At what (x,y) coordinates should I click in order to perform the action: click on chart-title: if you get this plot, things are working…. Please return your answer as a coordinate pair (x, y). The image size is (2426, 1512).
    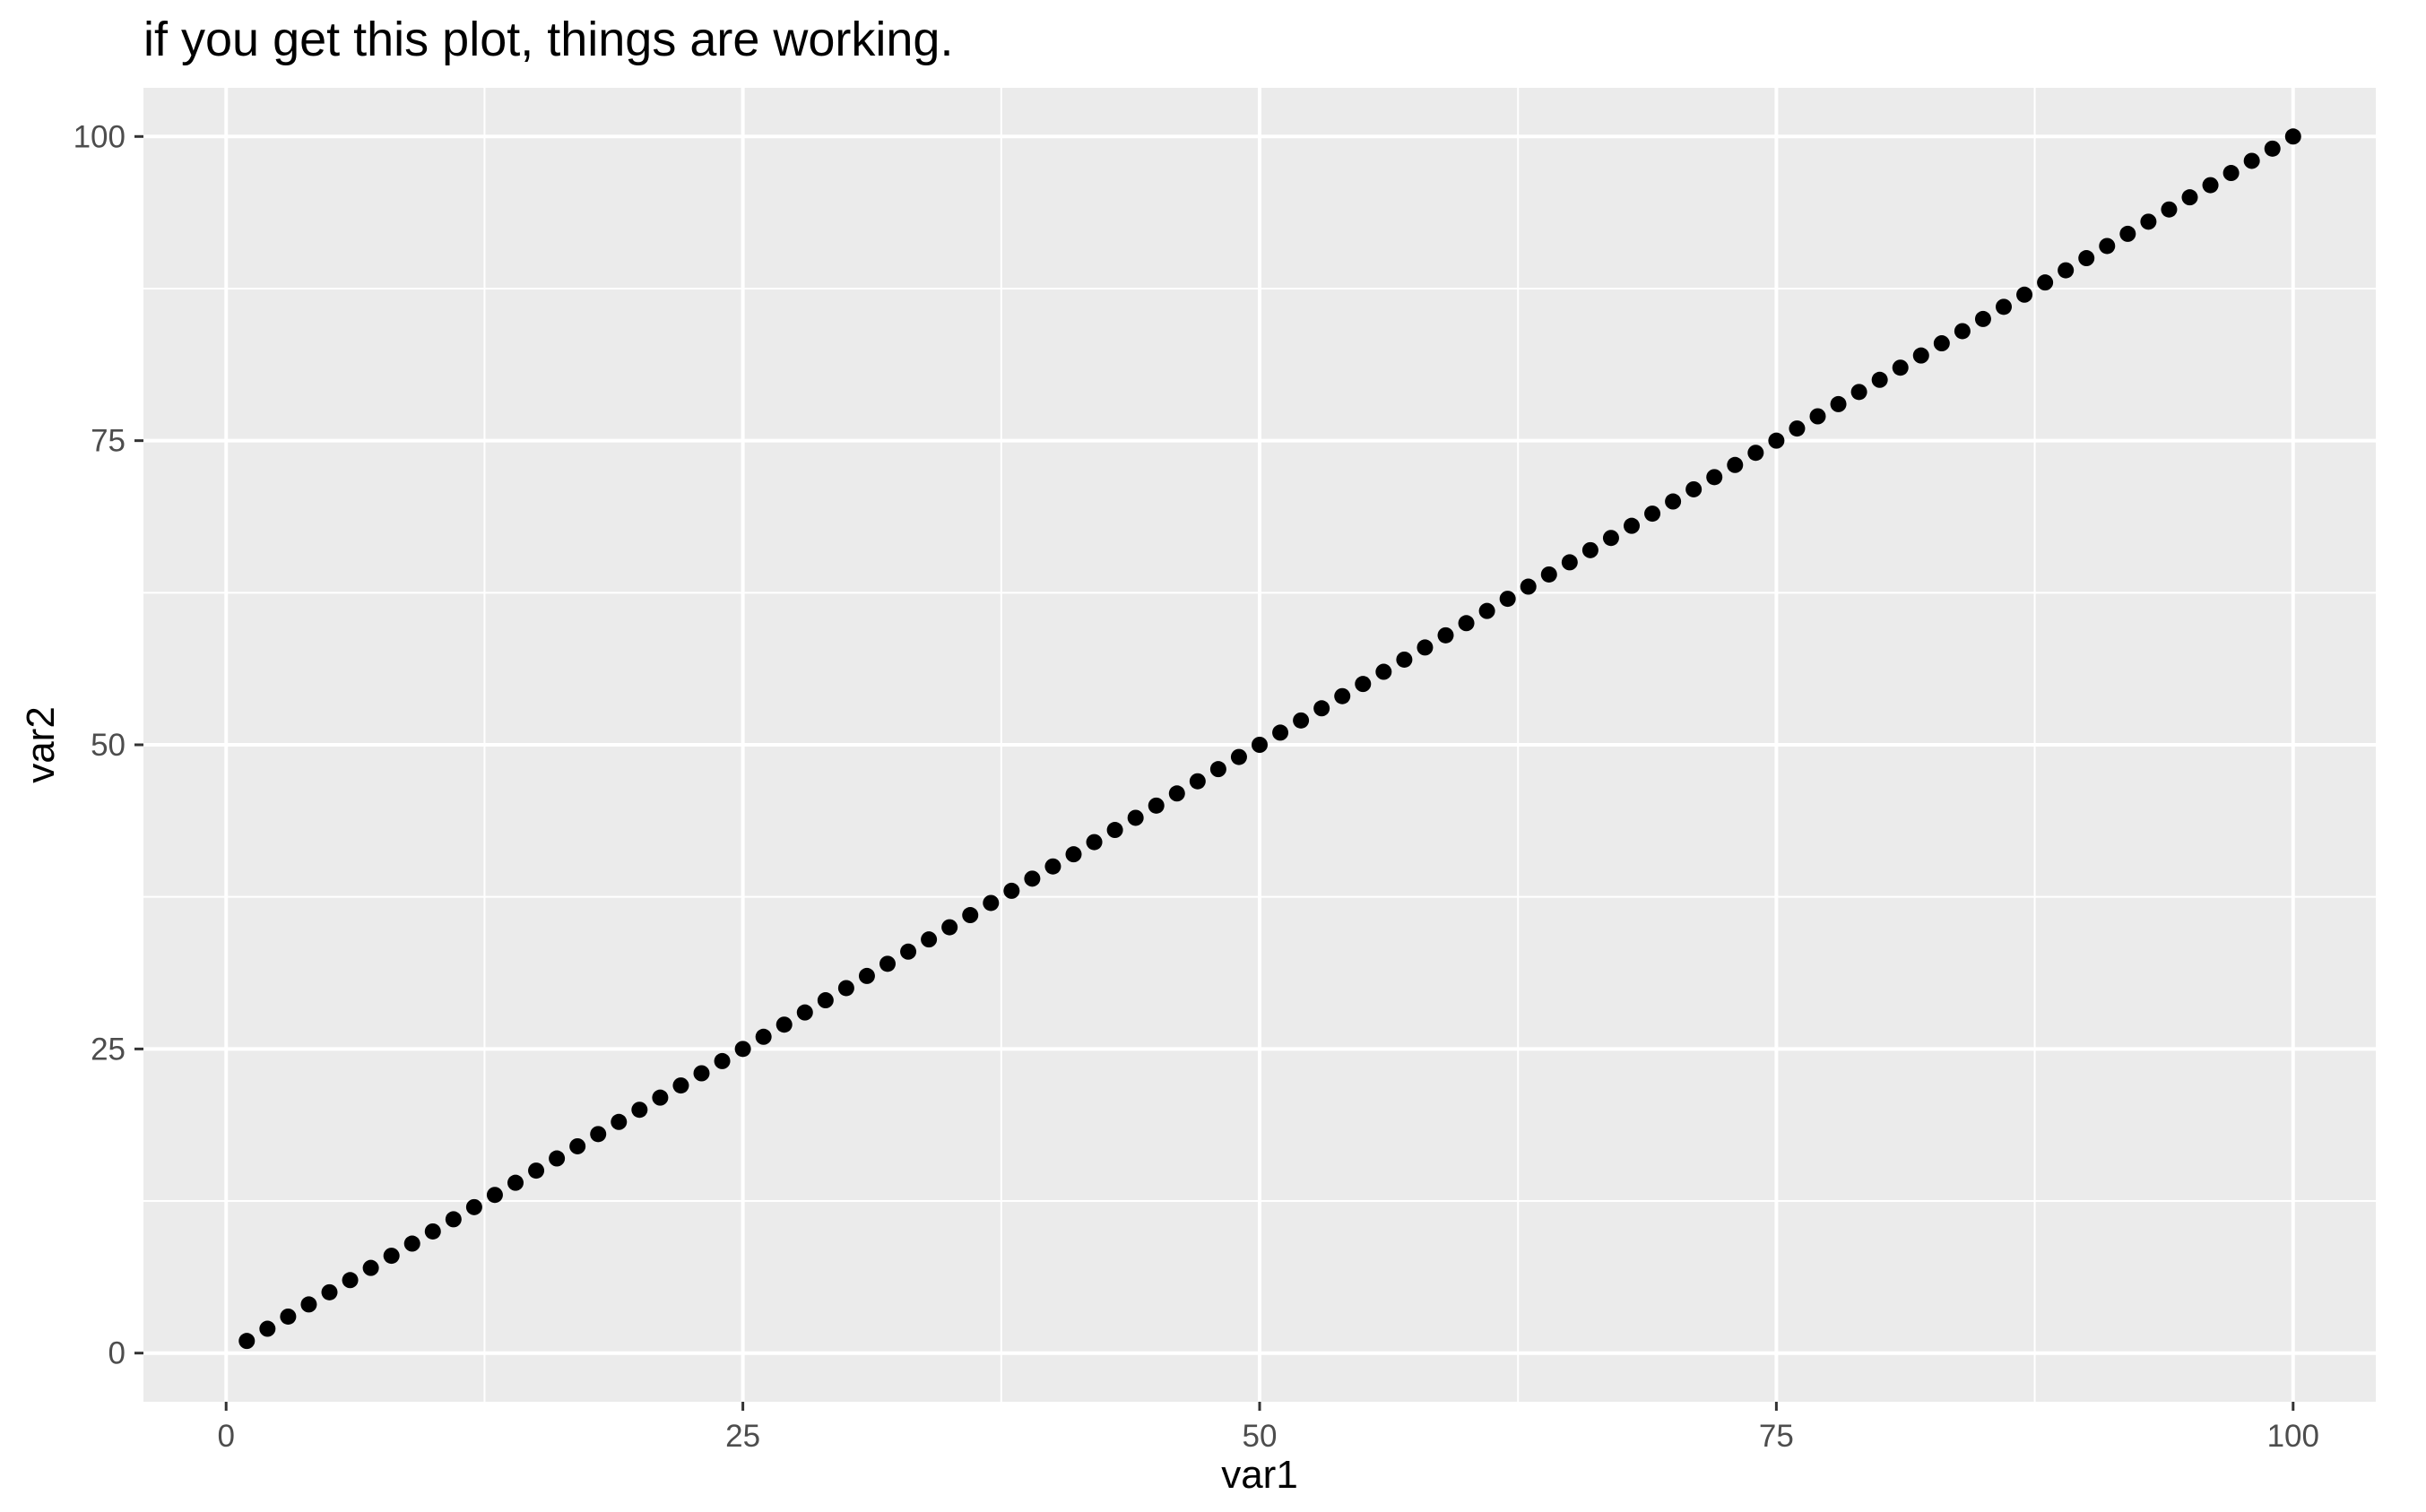
    Looking at the image, I should click on (548, 39).